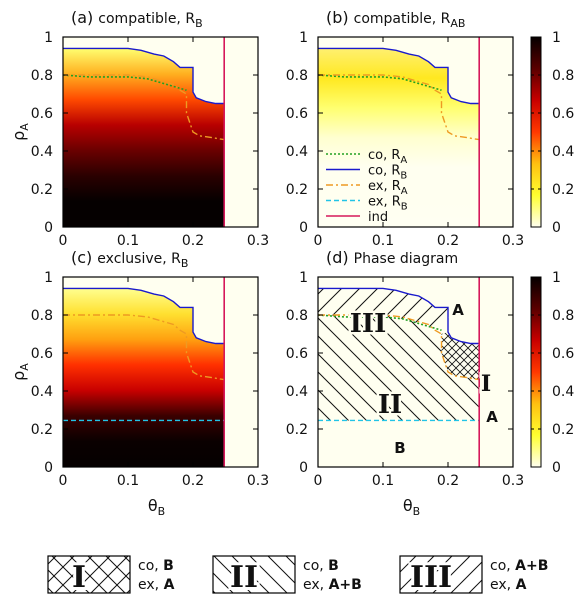 The height and width of the screenshot is (598, 582). Describe the element at coordinates (388, 204) in the screenshot. I see `legend-entry: ex, RB` at that location.